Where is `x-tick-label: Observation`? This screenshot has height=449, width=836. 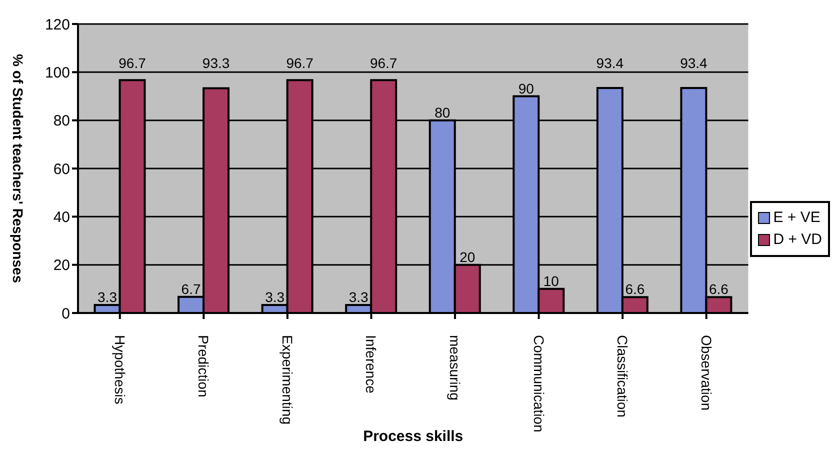 x-tick-label: Observation is located at coordinates (706, 372).